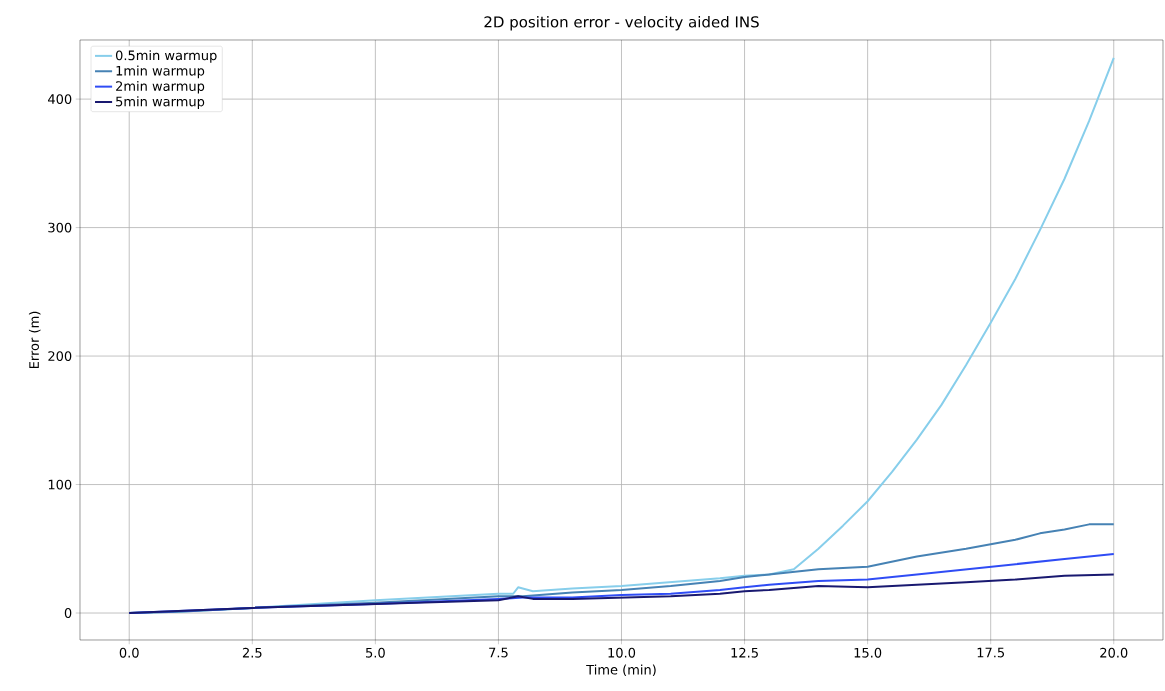  What do you see at coordinates (252, 652) in the screenshot?
I see `x-tick-label: 2.5` at bounding box center [252, 652].